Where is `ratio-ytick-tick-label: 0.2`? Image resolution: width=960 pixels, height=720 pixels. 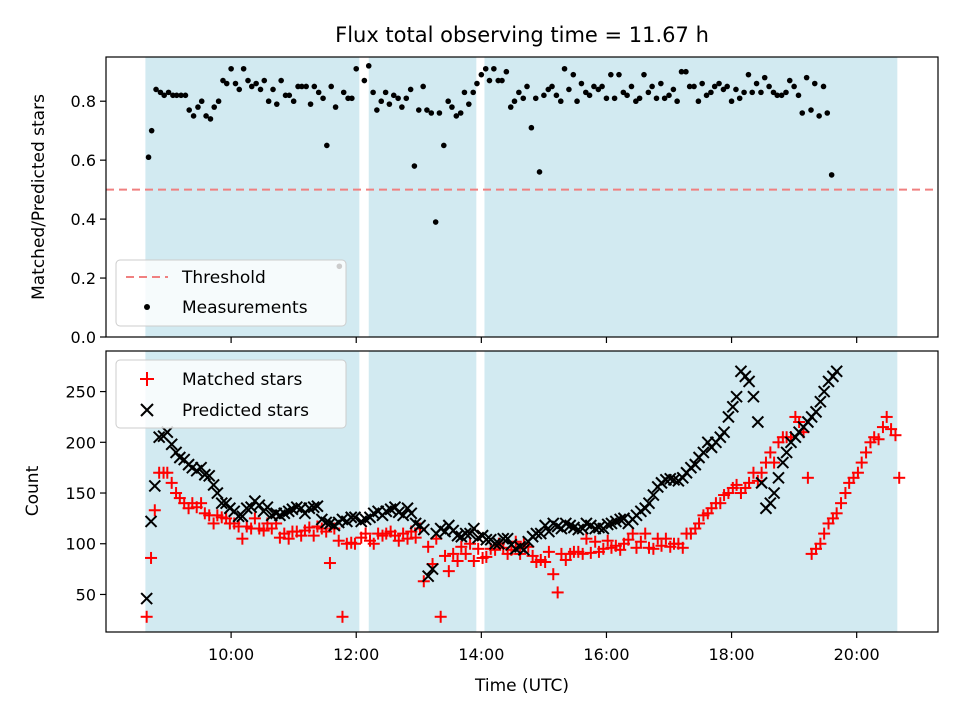
ratio-ytick-tick-label: 0.2 is located at coordinates (83, 278).